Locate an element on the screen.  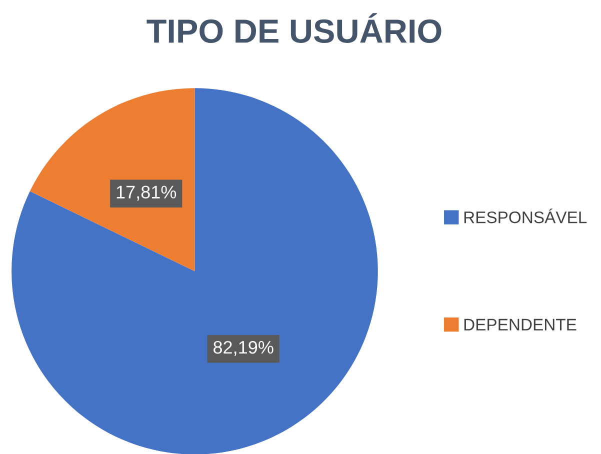
legend-label: DEPENDENTE is located at coordinates (520, 324).